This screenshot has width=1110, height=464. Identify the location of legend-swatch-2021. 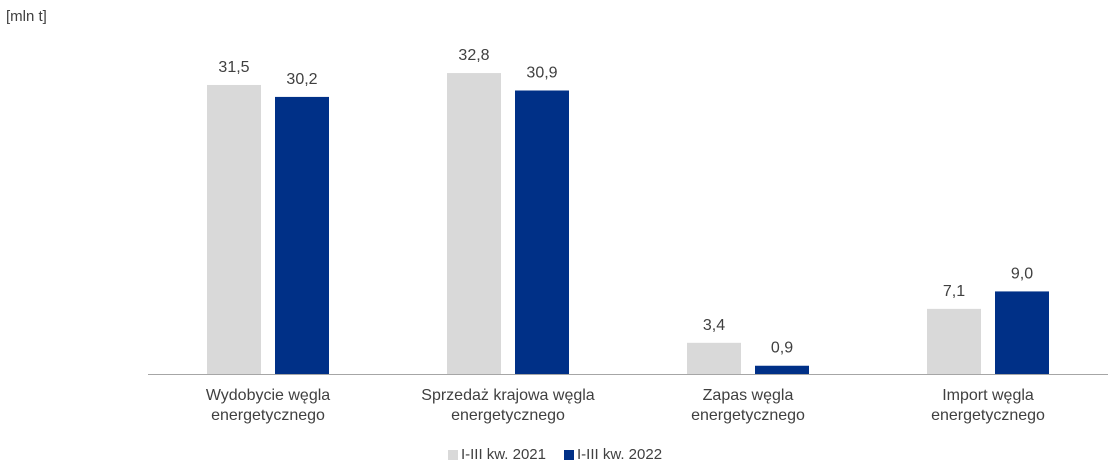
(452, 454).